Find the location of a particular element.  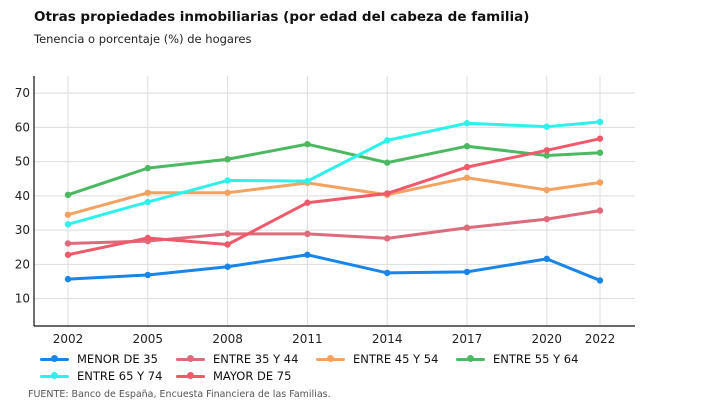

legend-label: ENTRE 55 Y 64 is located at coordinates (536, 359).